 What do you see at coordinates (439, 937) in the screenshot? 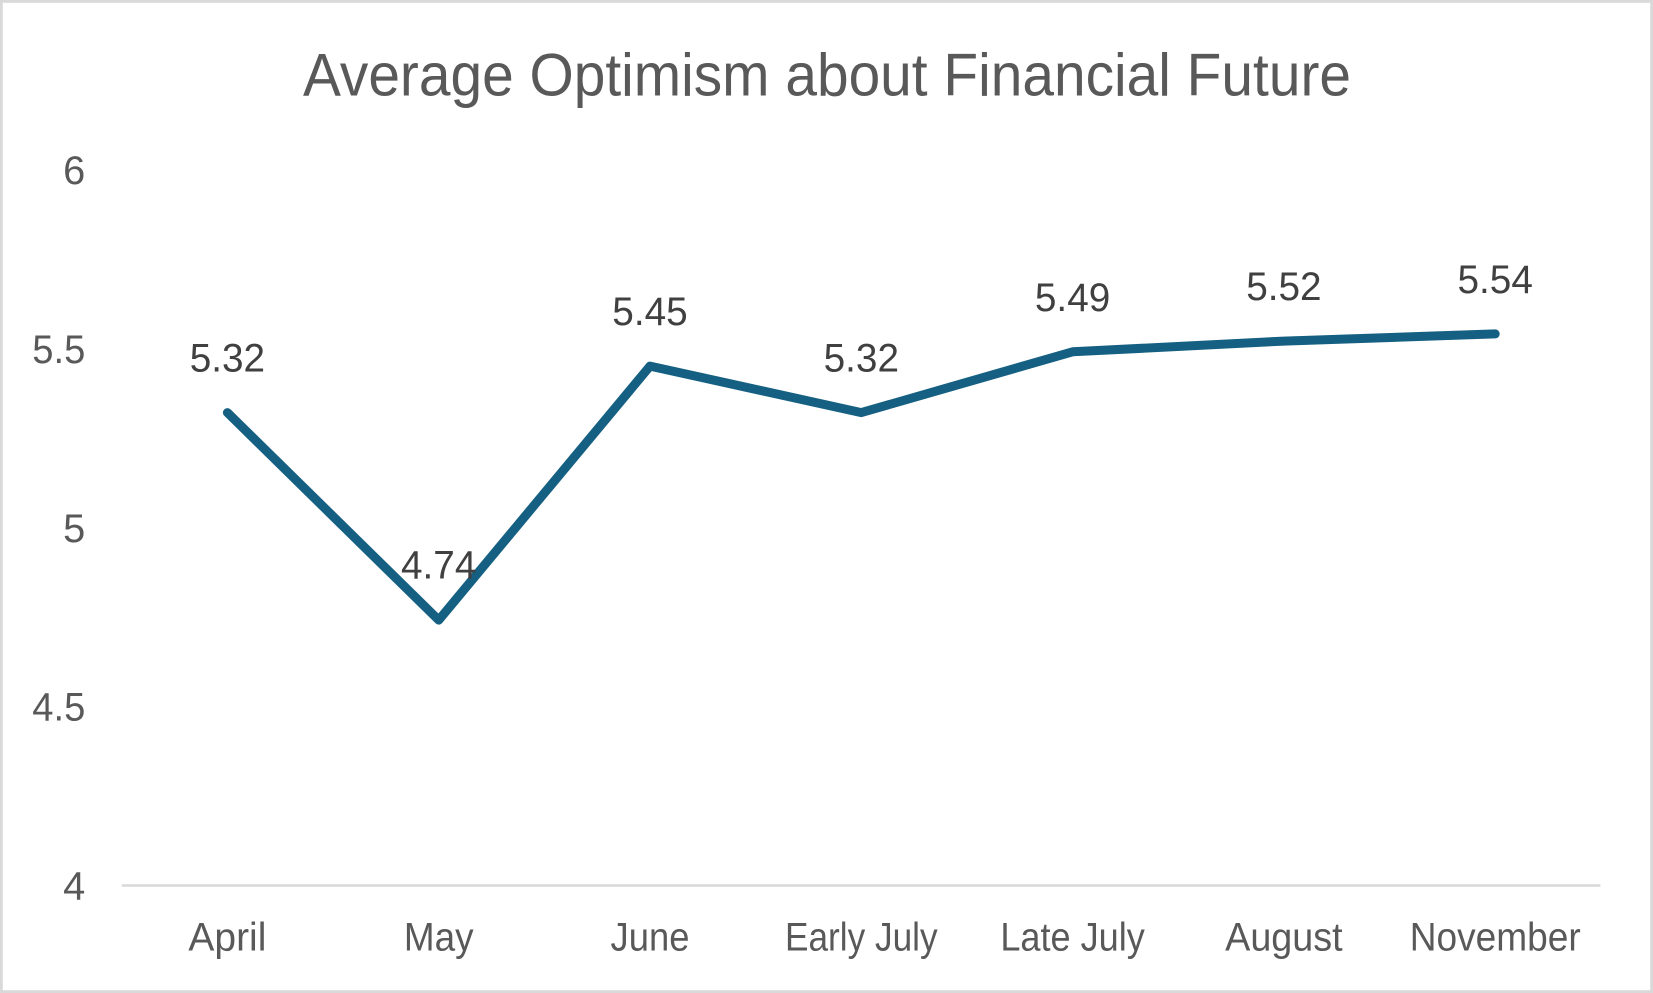
I see `svg-text: May` at bounding box center [439, 937].